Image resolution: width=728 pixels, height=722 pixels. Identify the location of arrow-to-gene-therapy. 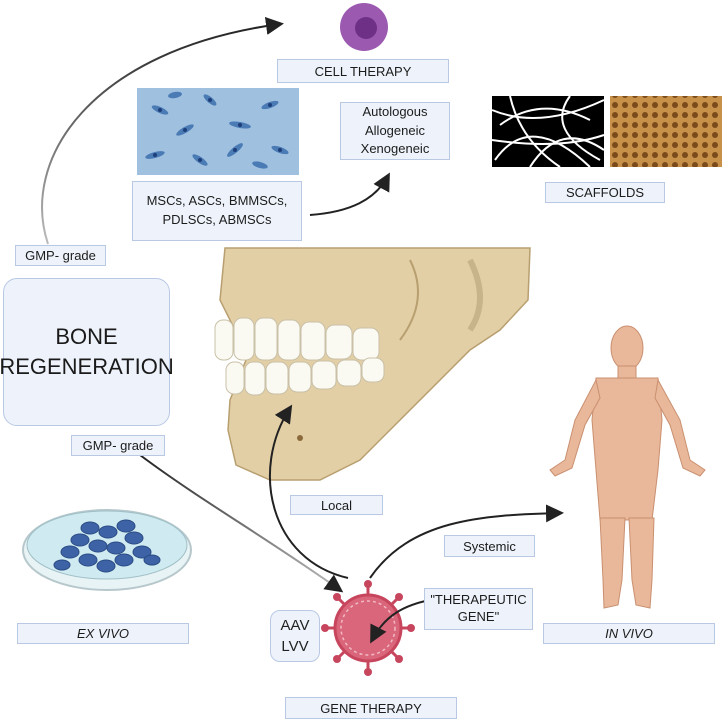
(241, 523).